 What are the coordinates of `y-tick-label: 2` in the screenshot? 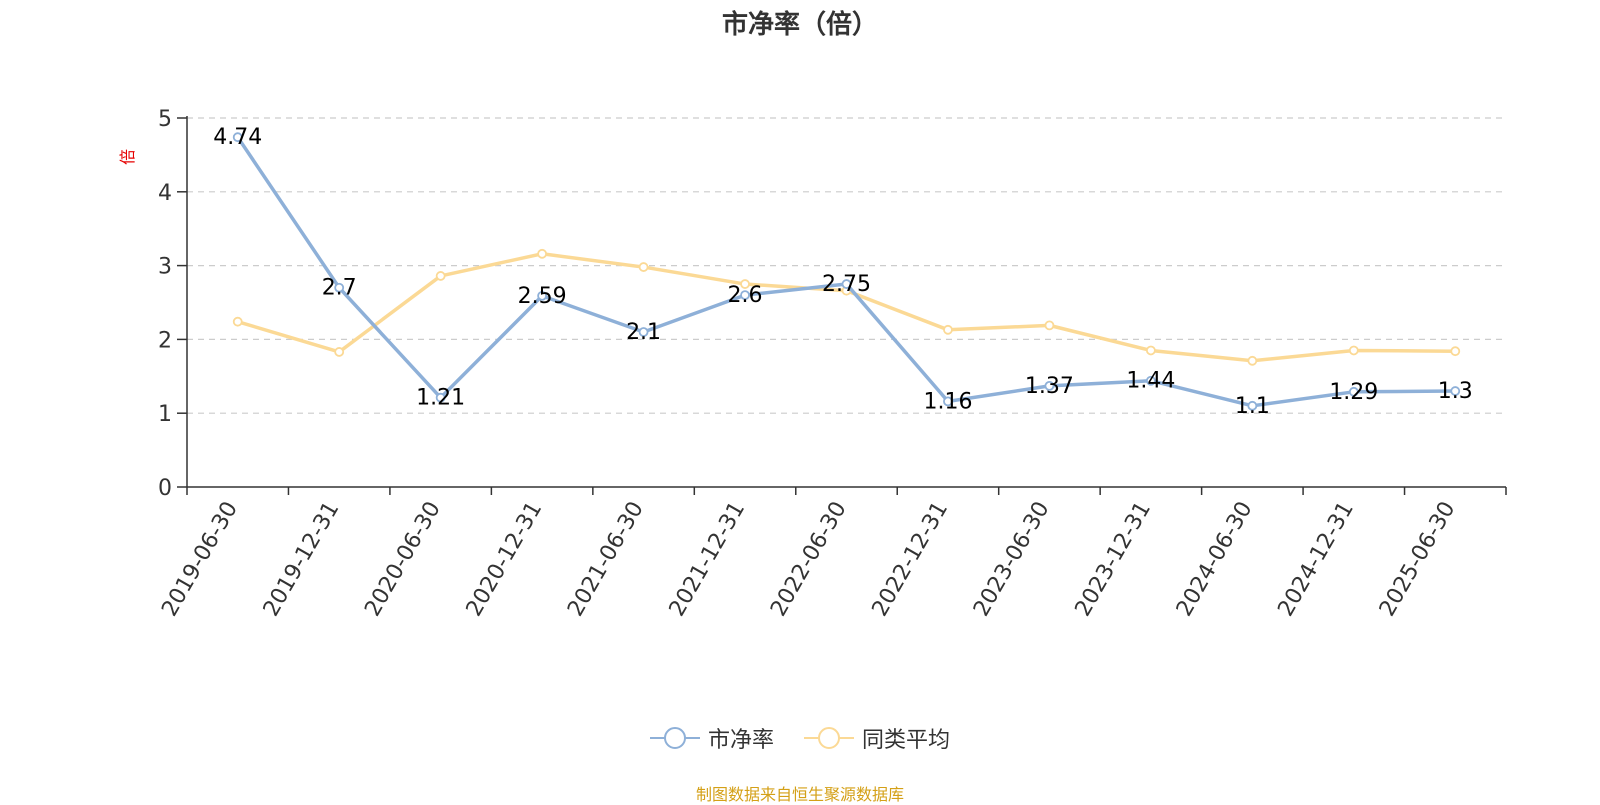 It's located at (165, 340).